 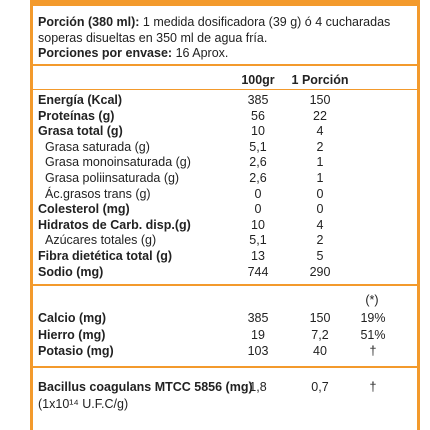 I want to click on mineral-label: Hierro (mg), so click(x=72, y=334).